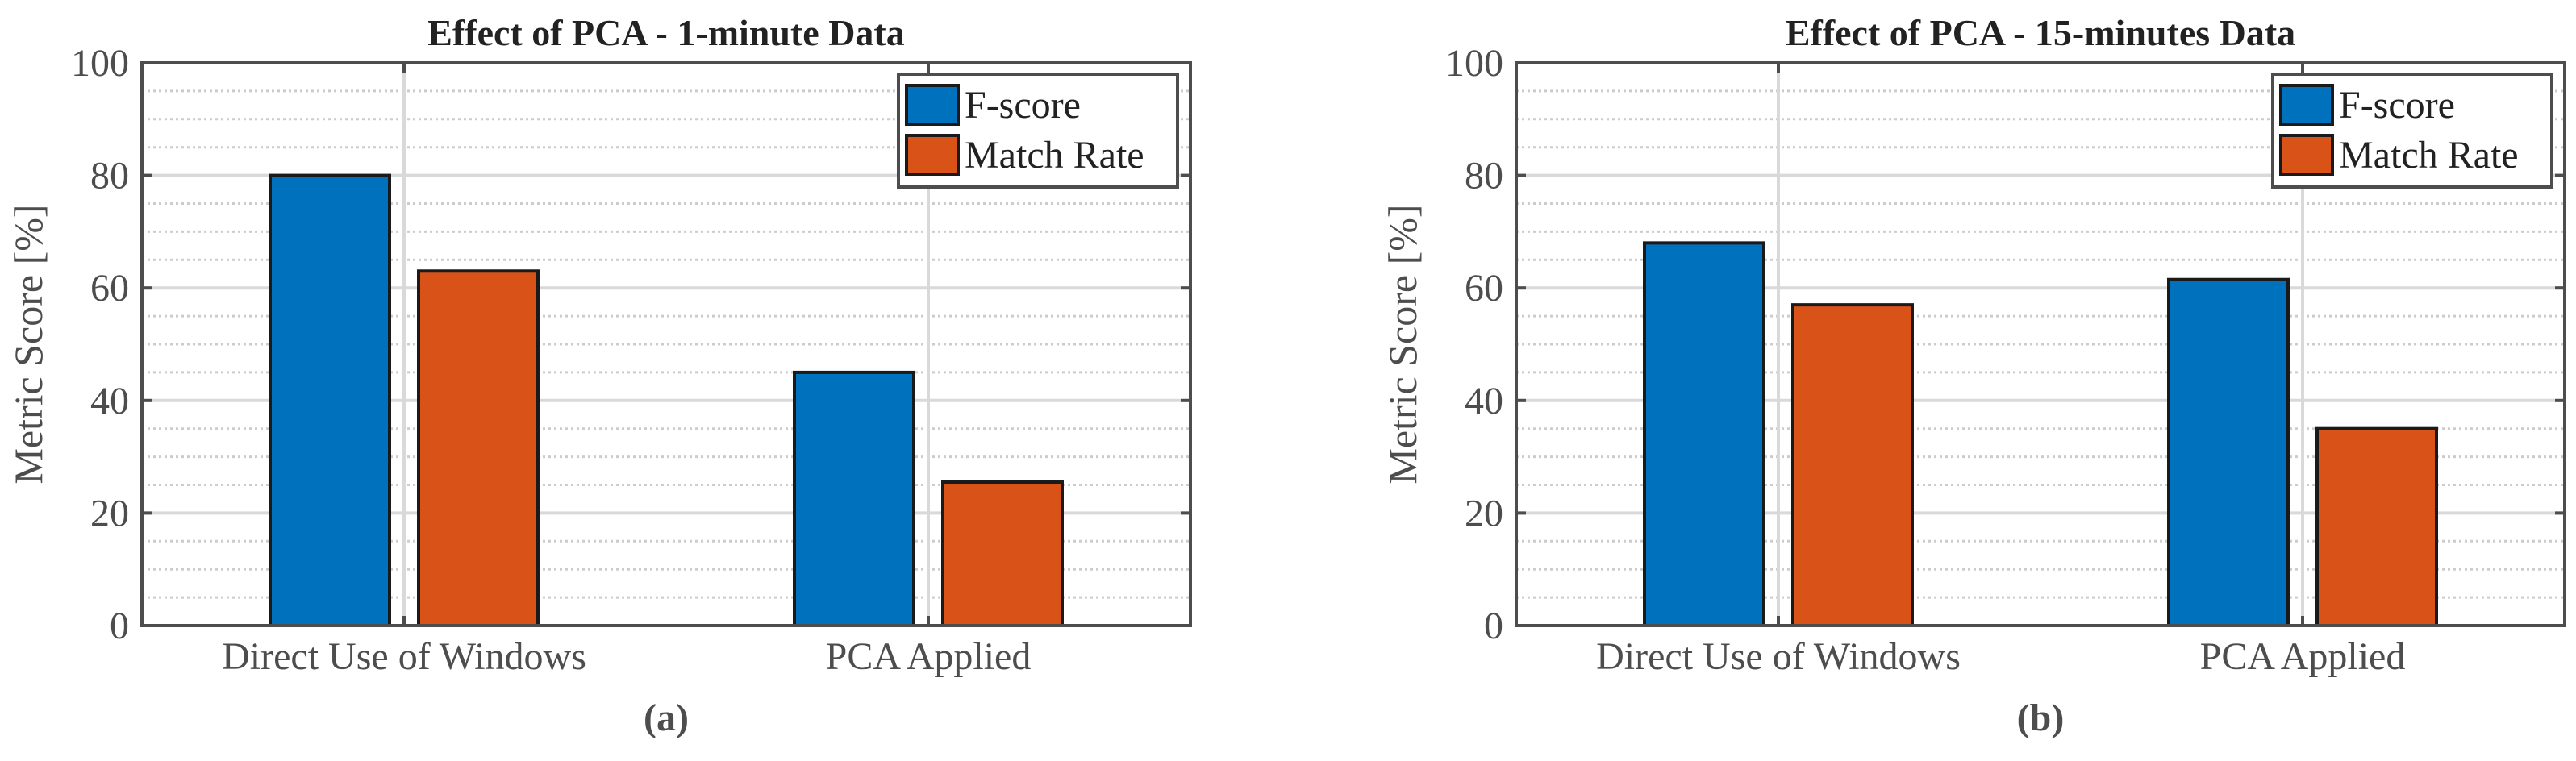  I want to click on chart-title: Effect of PCA - 1-minute Data, so click(665, 32).